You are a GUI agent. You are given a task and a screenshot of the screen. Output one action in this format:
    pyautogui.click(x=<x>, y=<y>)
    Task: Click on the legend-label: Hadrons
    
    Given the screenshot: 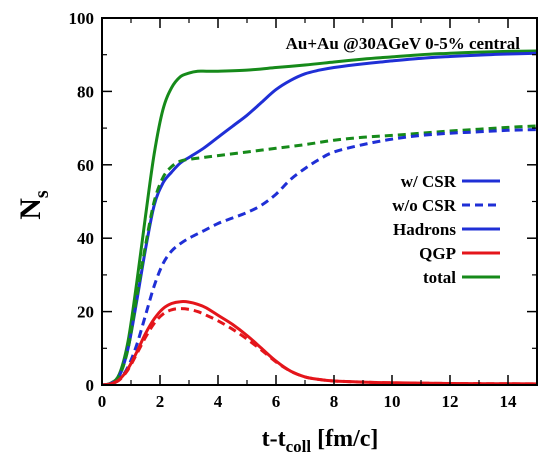 What is the action you would take?
    pyautogui.click(x=424, y=229)
    